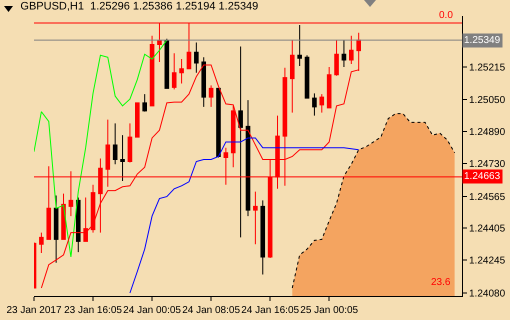 The image size is (510, 320). I want to click on x-tick-label: 25 Jan 00:05, so click(329, 310).